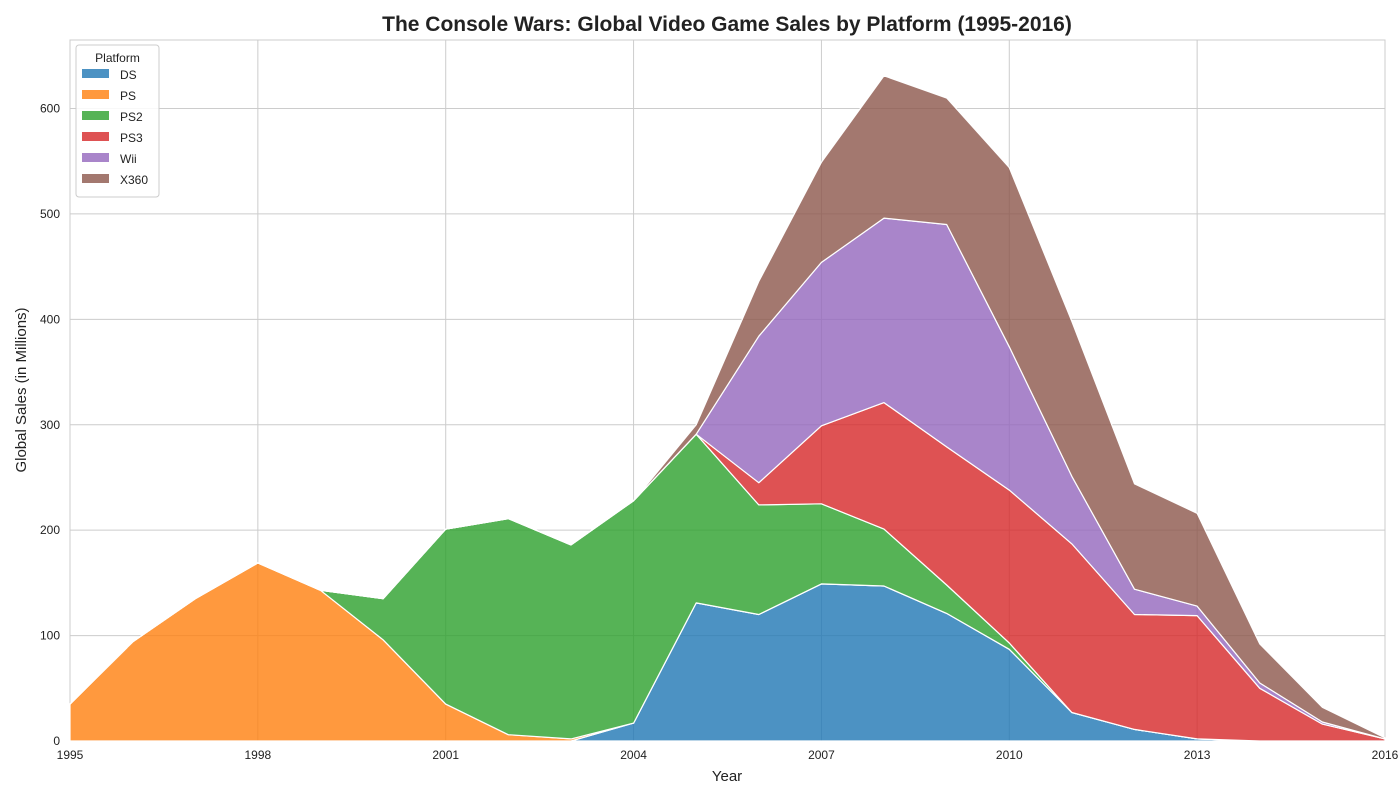 The height and width of the screenshot is (800, 1400). What do you see at coordinates (128, 96) in the screenshot?
I see `legend-label-ps: PS` at bounding box center [128, 96].